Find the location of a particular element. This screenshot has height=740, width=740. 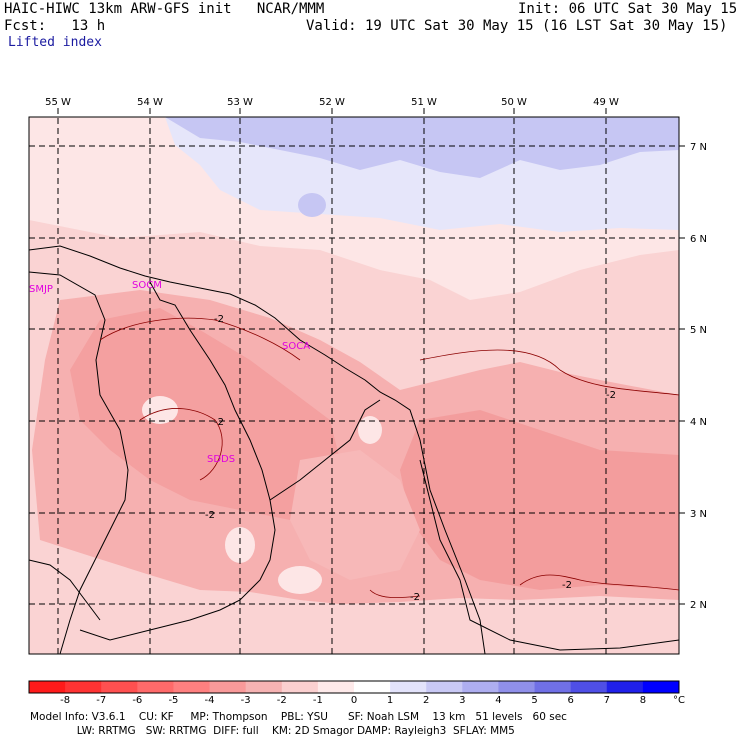

fg-border-segment is located at coordinates (325, 450).